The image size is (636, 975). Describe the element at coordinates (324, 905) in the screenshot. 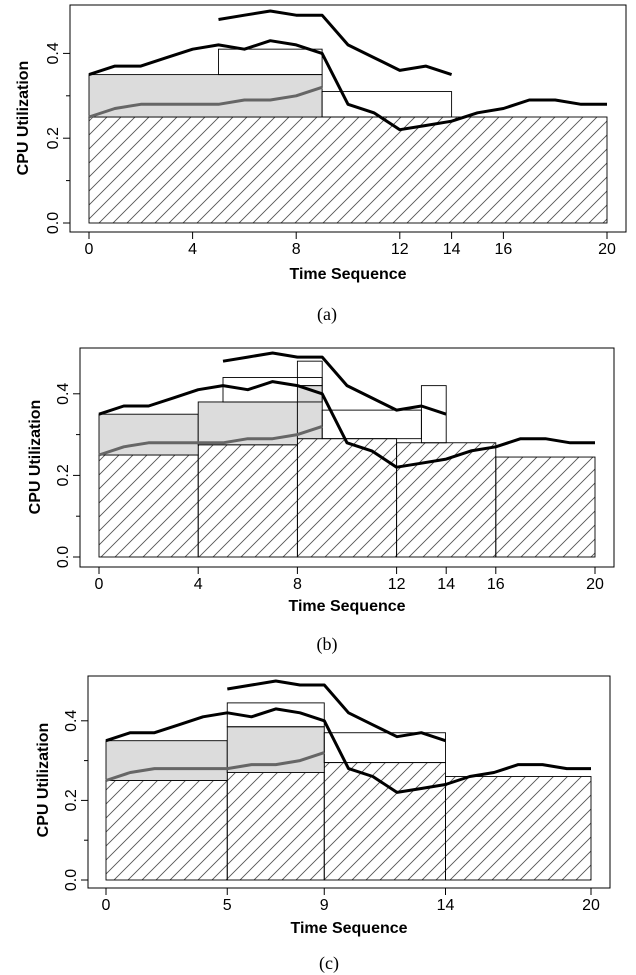

I see `x-tick-label: 9` at that location.